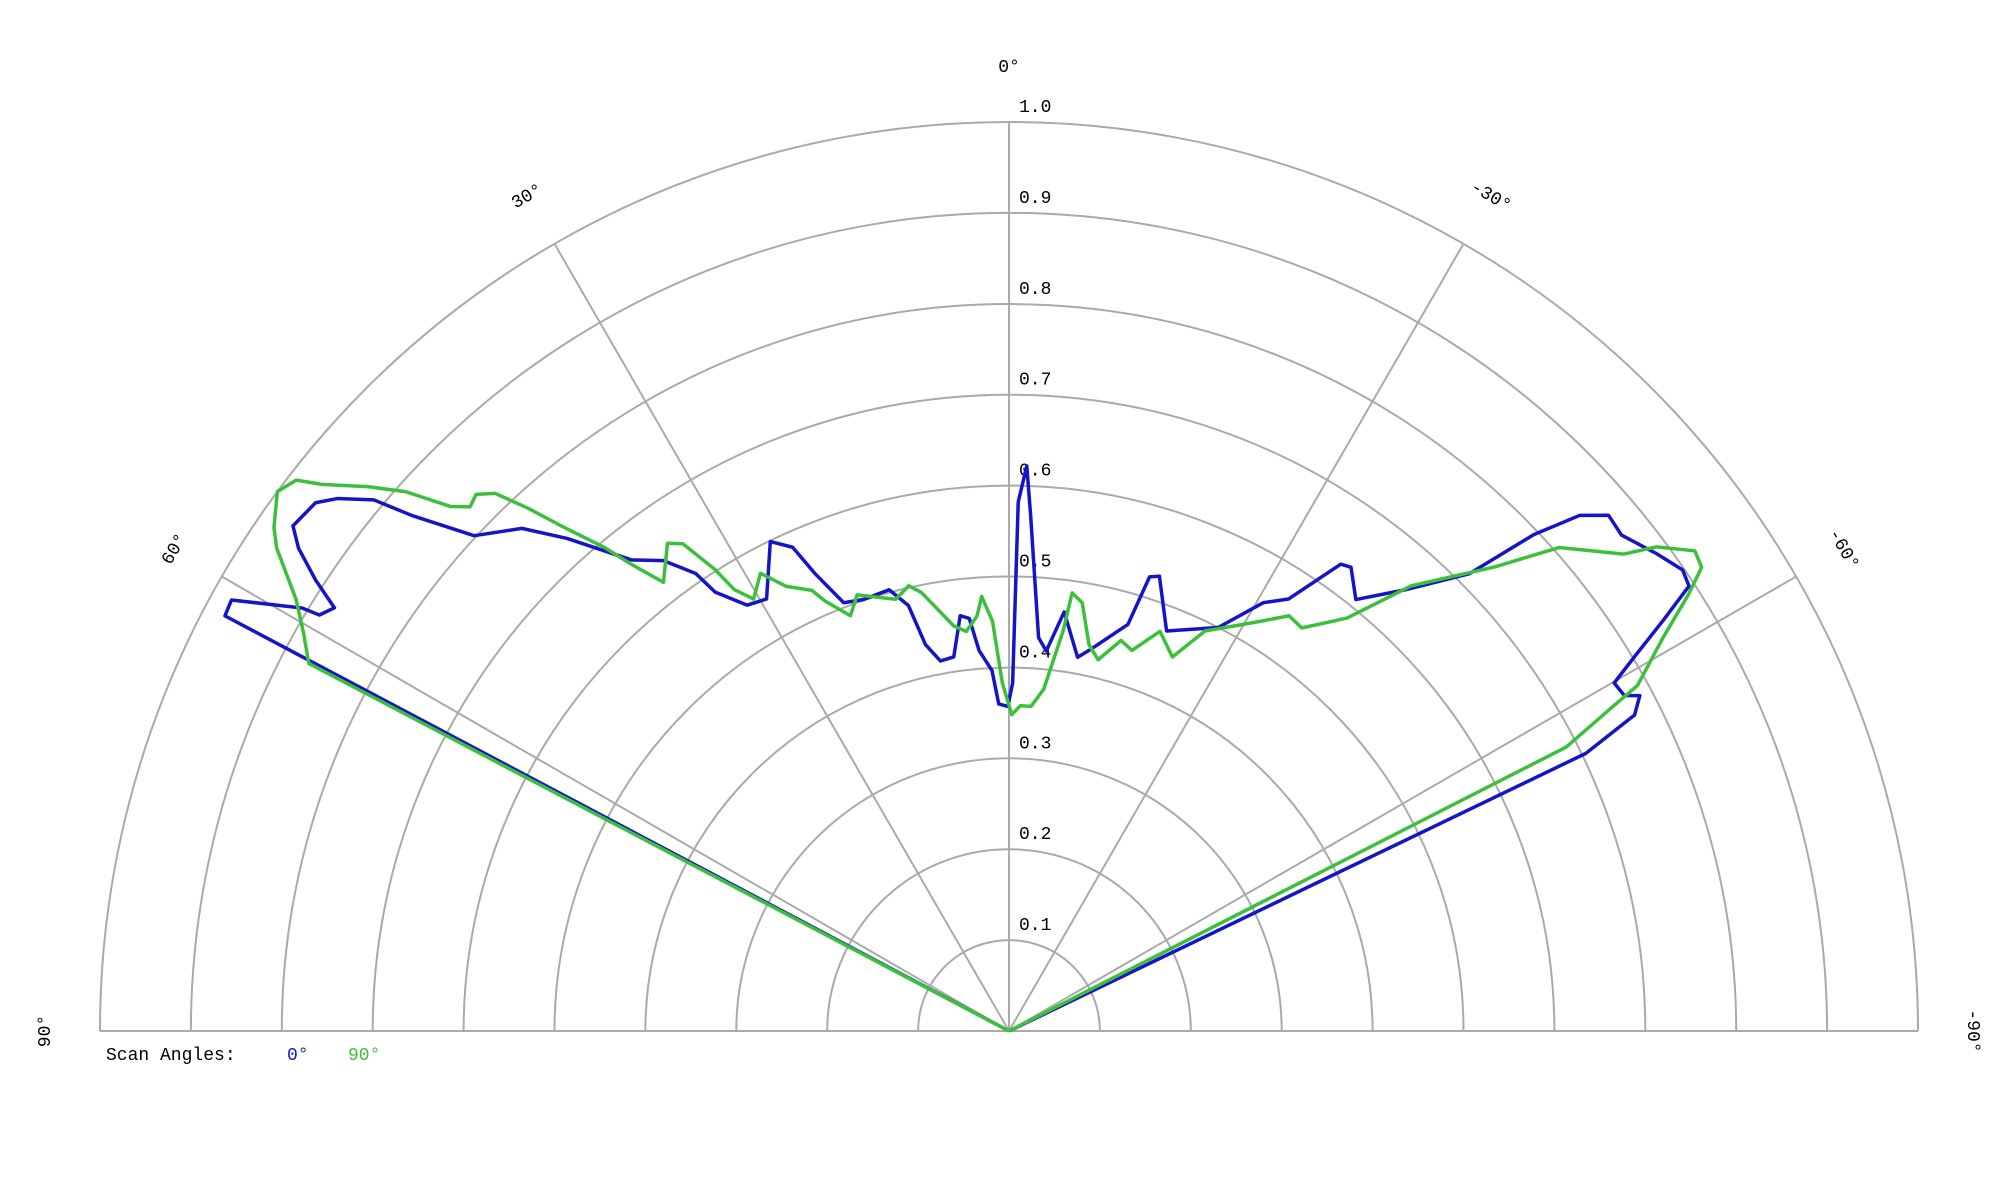 Image resolution: width=2000 pixels, height=1200 pixels. I want to click on theta-tick-label: -30°, so click(1490, 197).